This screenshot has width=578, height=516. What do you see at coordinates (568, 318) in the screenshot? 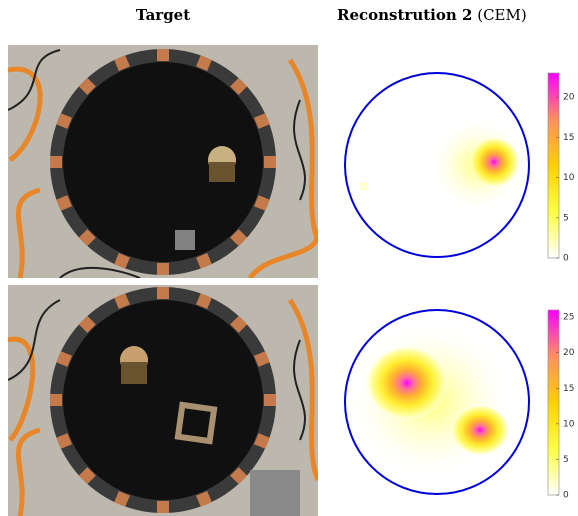
I see `colorbar-tick-label: 25` at bounding box center [568, 318].